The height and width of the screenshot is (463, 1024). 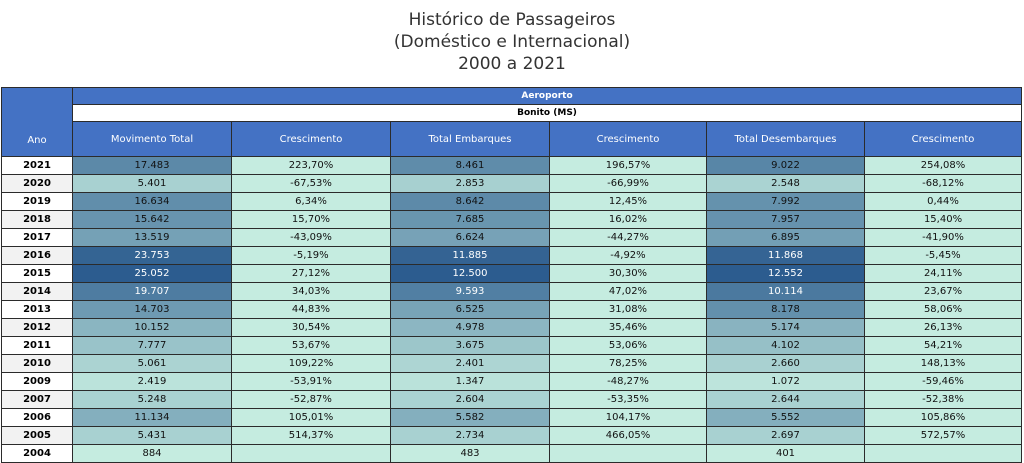 I want to click on table-row: 2016 23.753 -5,19% 11.885 -4,92% 11.868 -5,45%, so click(x=512, y=255).